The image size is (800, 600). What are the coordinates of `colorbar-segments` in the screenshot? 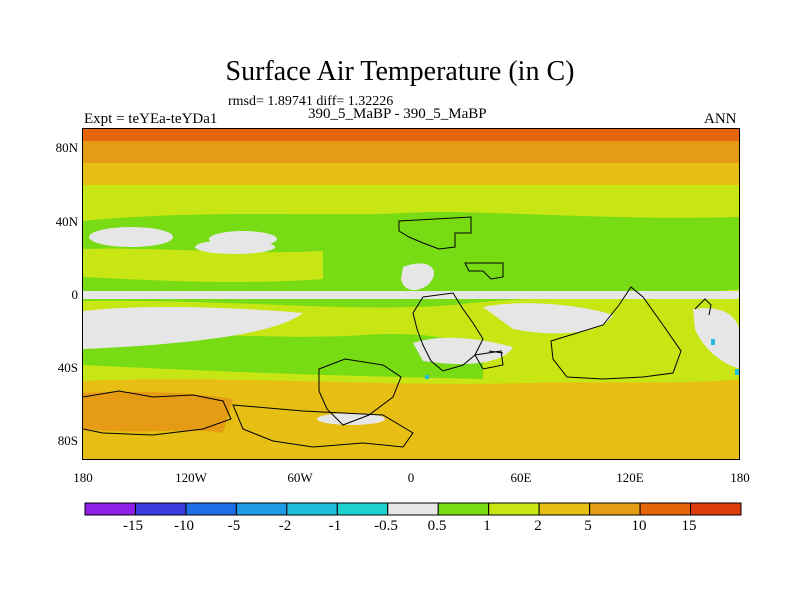 It's located at (413, 509).